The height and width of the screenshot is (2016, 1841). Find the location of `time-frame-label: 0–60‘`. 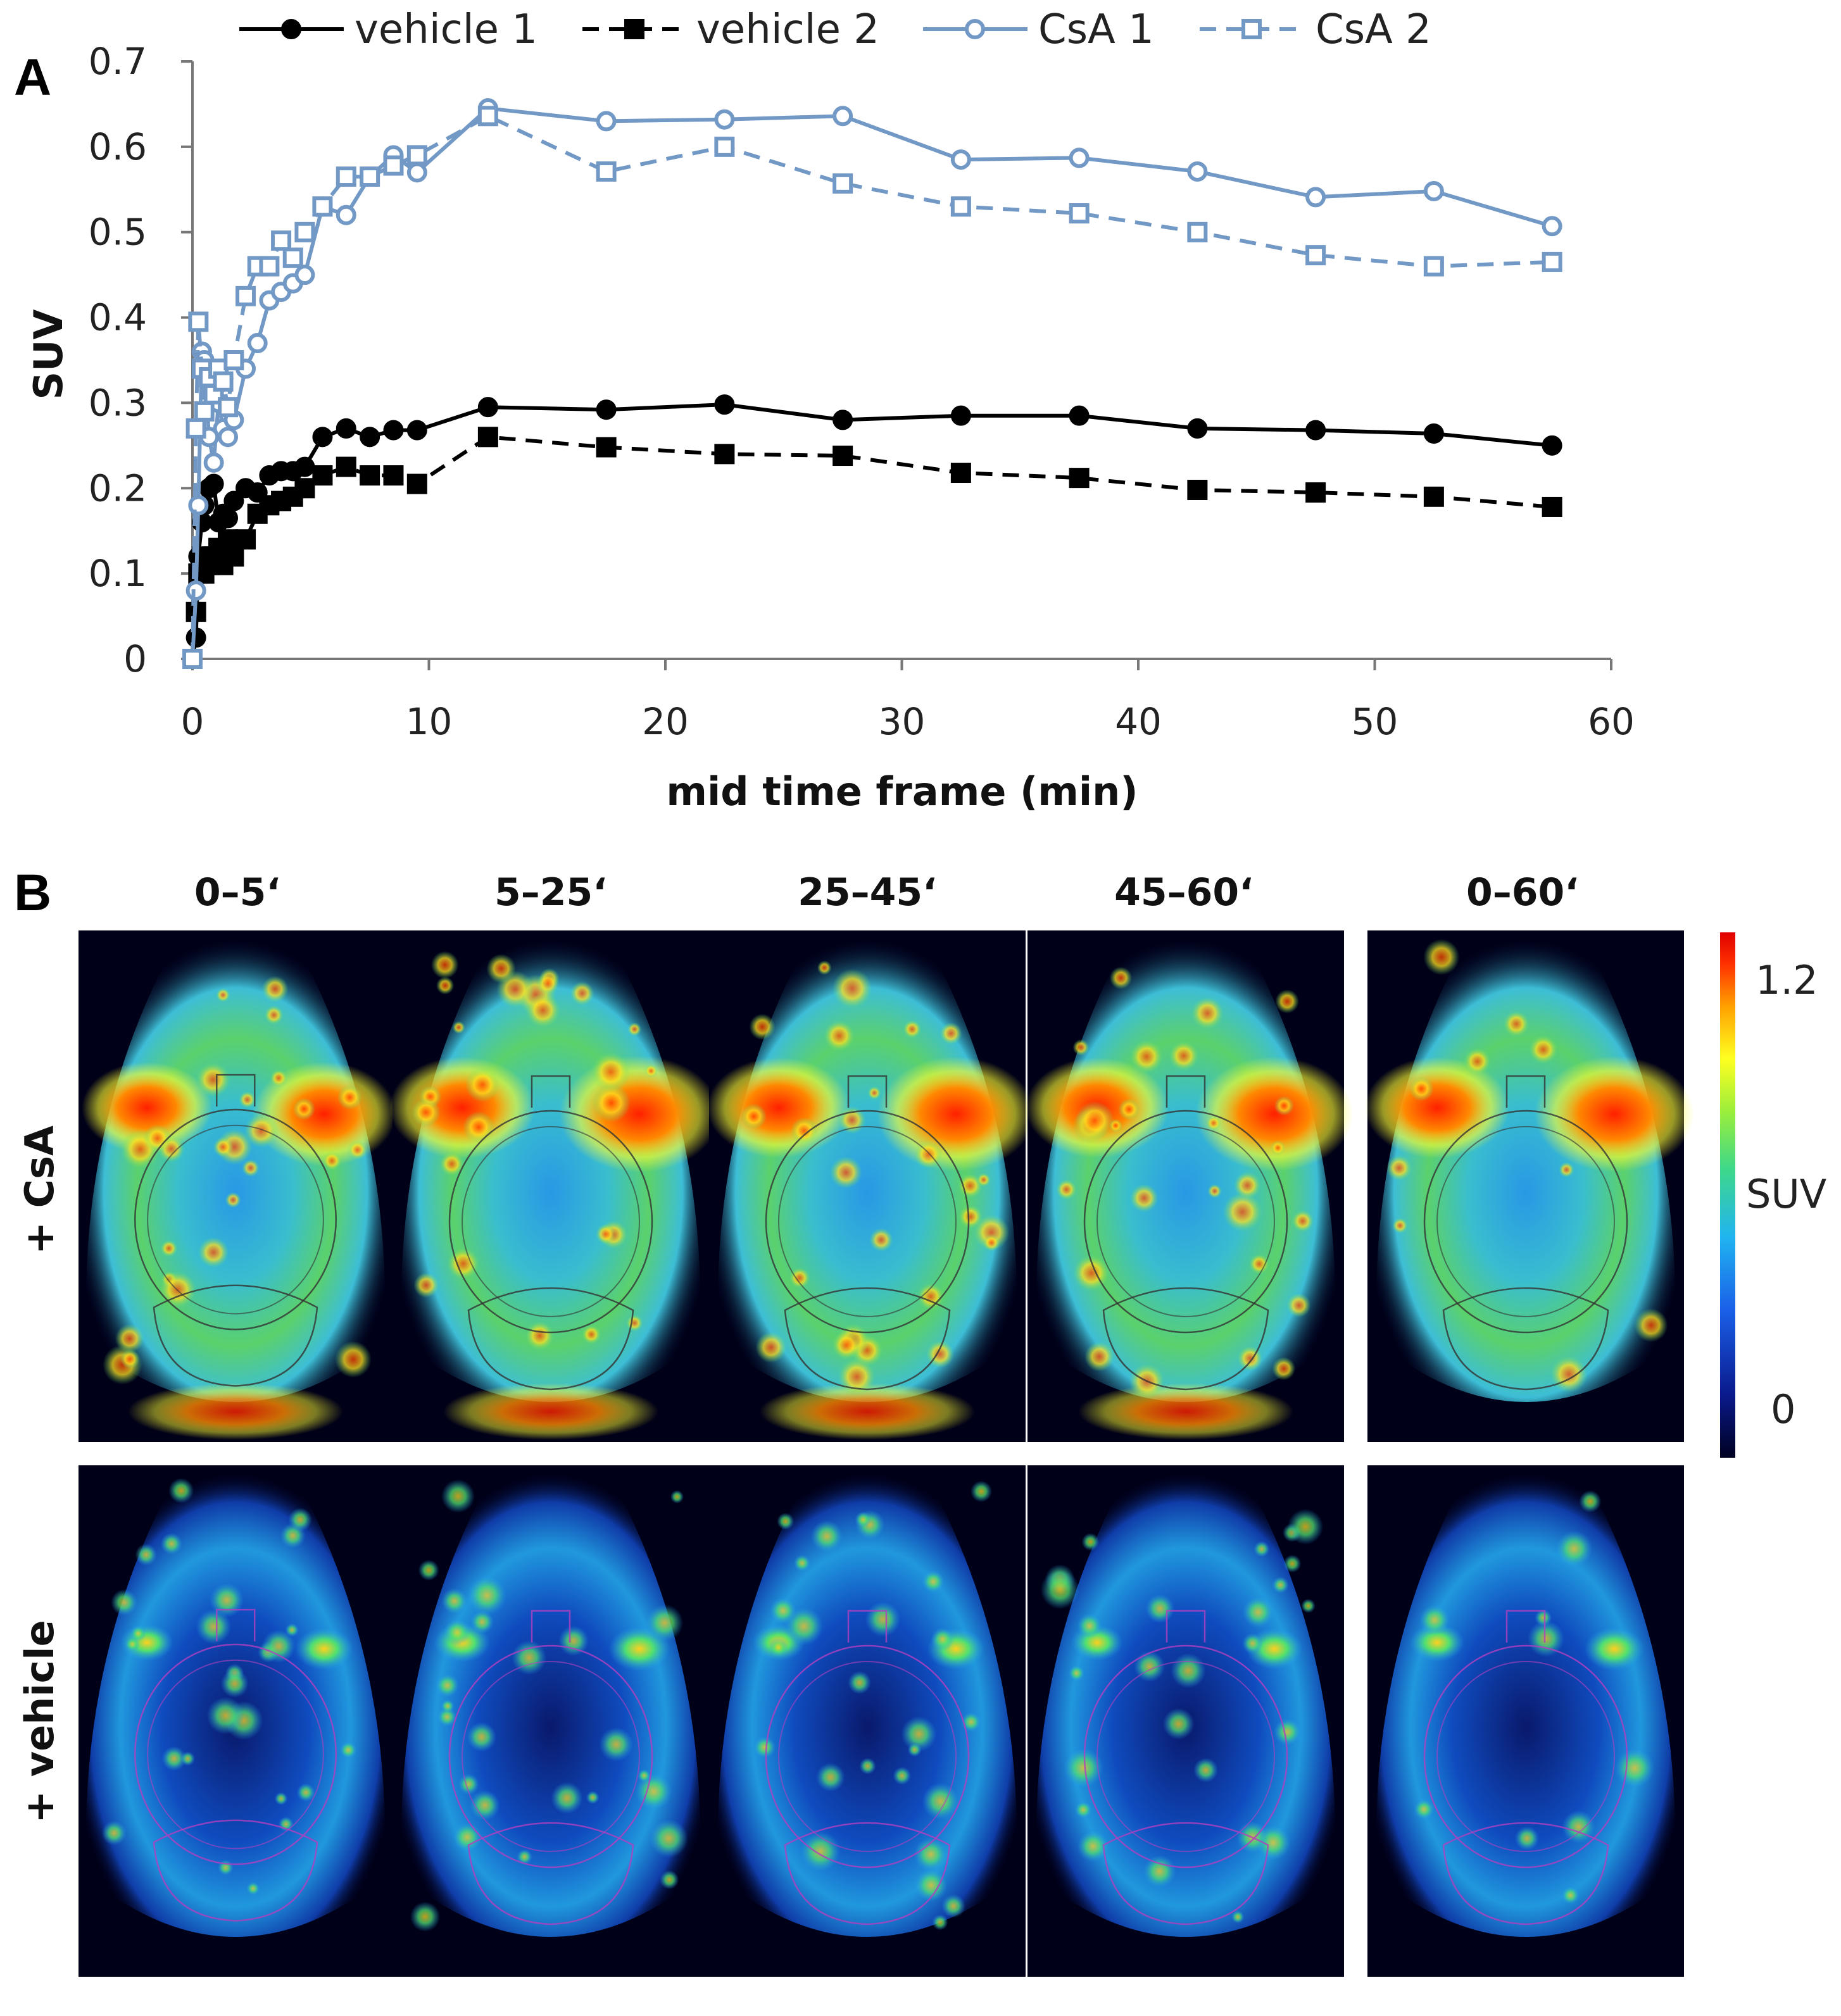

time-frame-label: 0–60‘ is located at coordinates (1522, 892).